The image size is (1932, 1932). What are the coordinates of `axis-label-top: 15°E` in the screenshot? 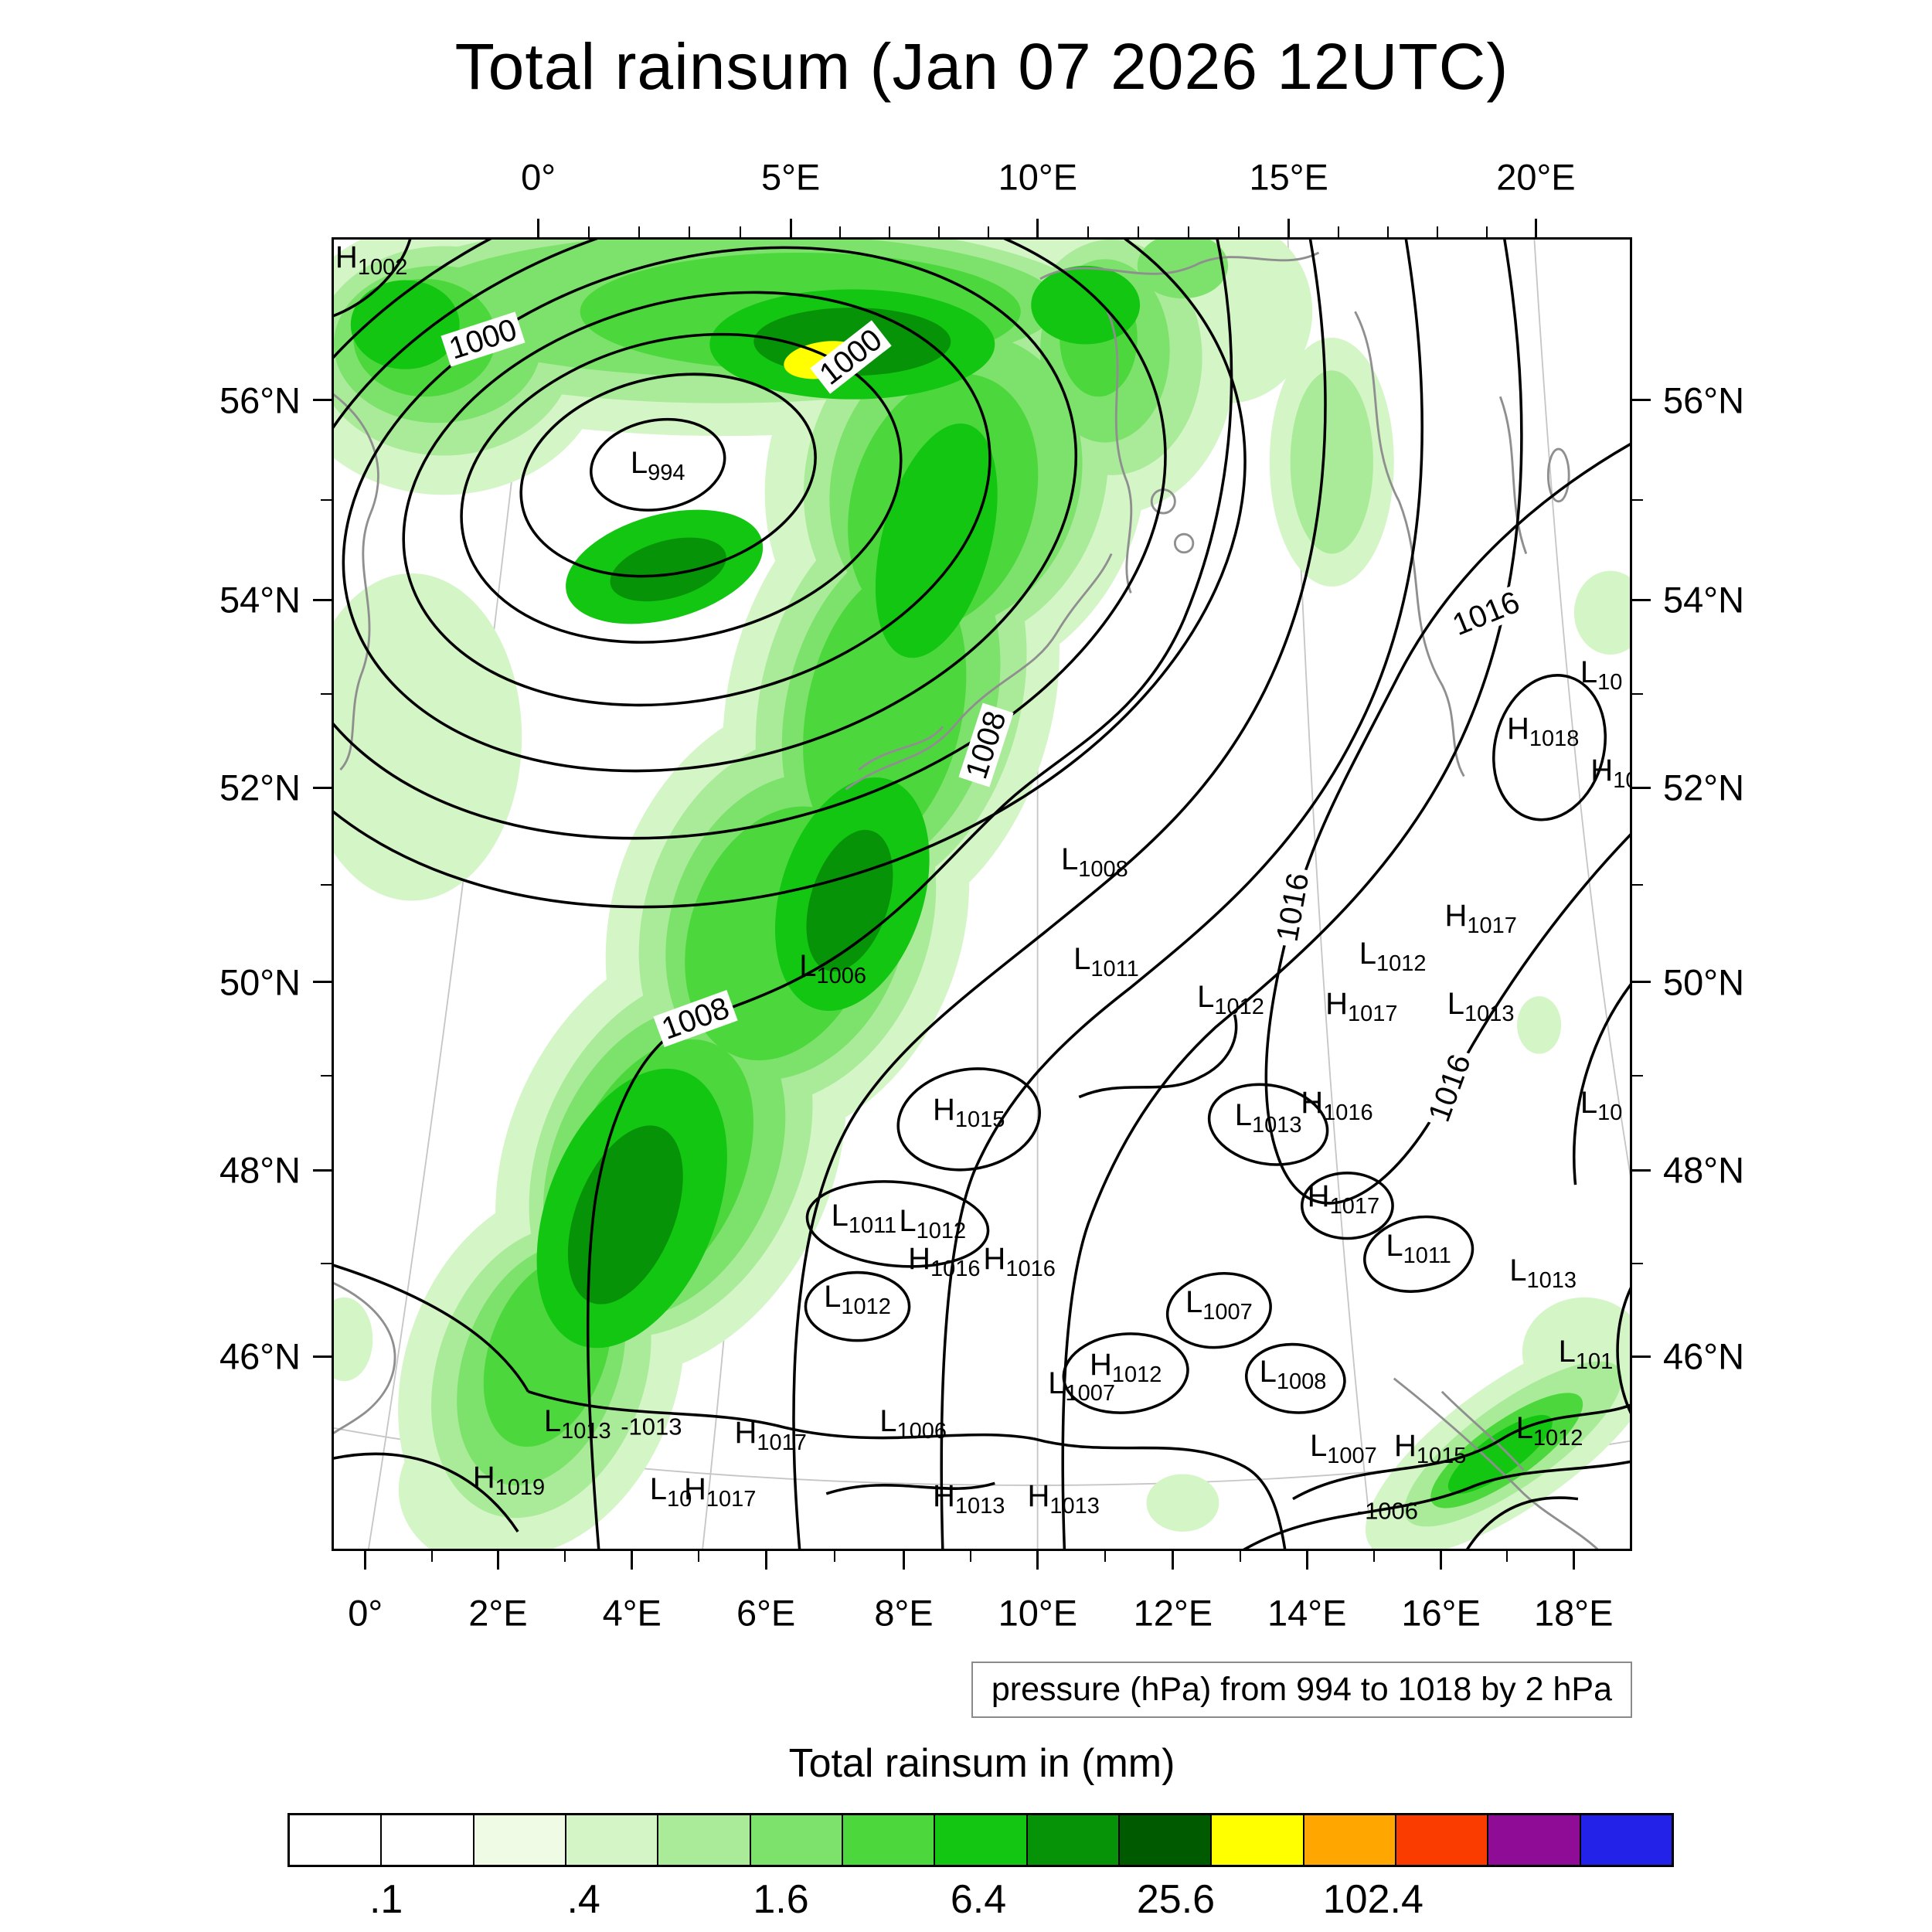 It's located at (1289, 177).